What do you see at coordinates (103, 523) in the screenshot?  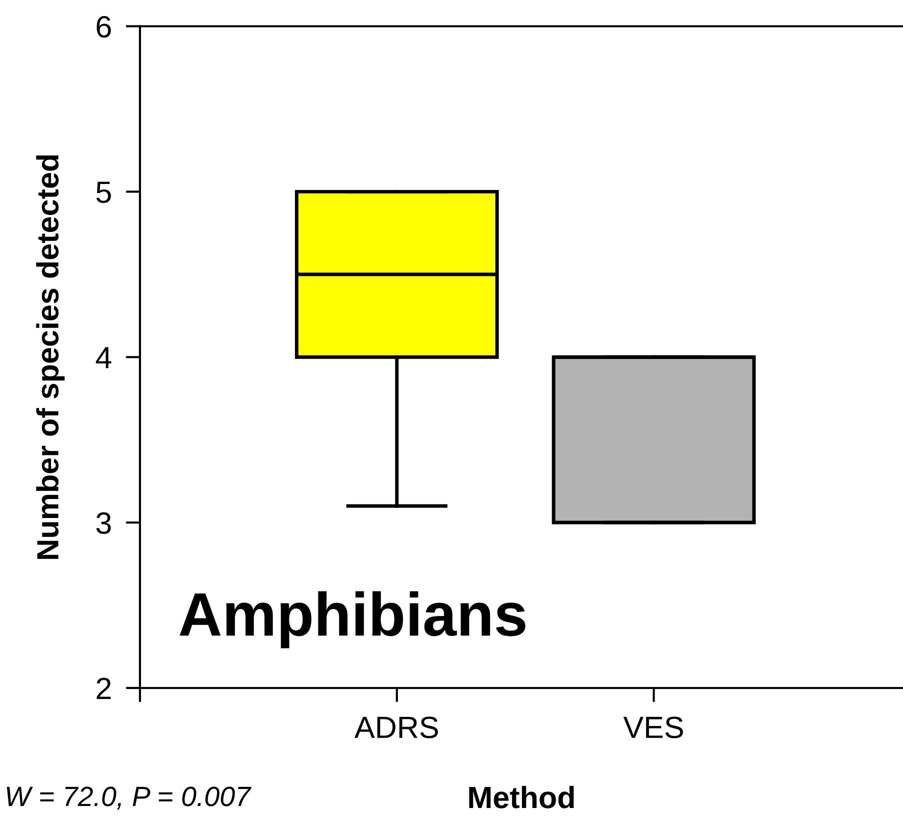 I see `y-tick-label: 3` at bounding box center [103, 523].